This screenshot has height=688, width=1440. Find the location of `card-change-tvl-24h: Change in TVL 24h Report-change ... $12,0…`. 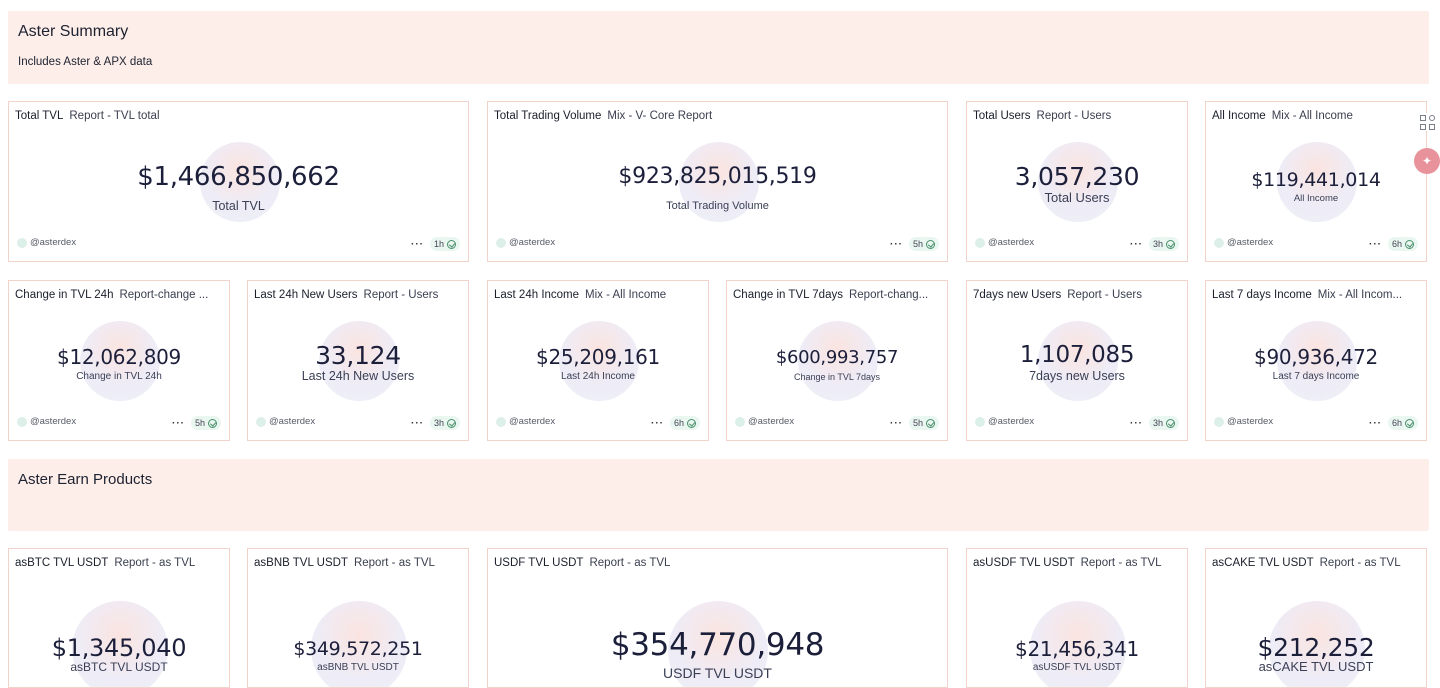

card-change-tvl-24h: Change in TVL 24h Report-change ... $12,0… is located at coordinates (119, 360).